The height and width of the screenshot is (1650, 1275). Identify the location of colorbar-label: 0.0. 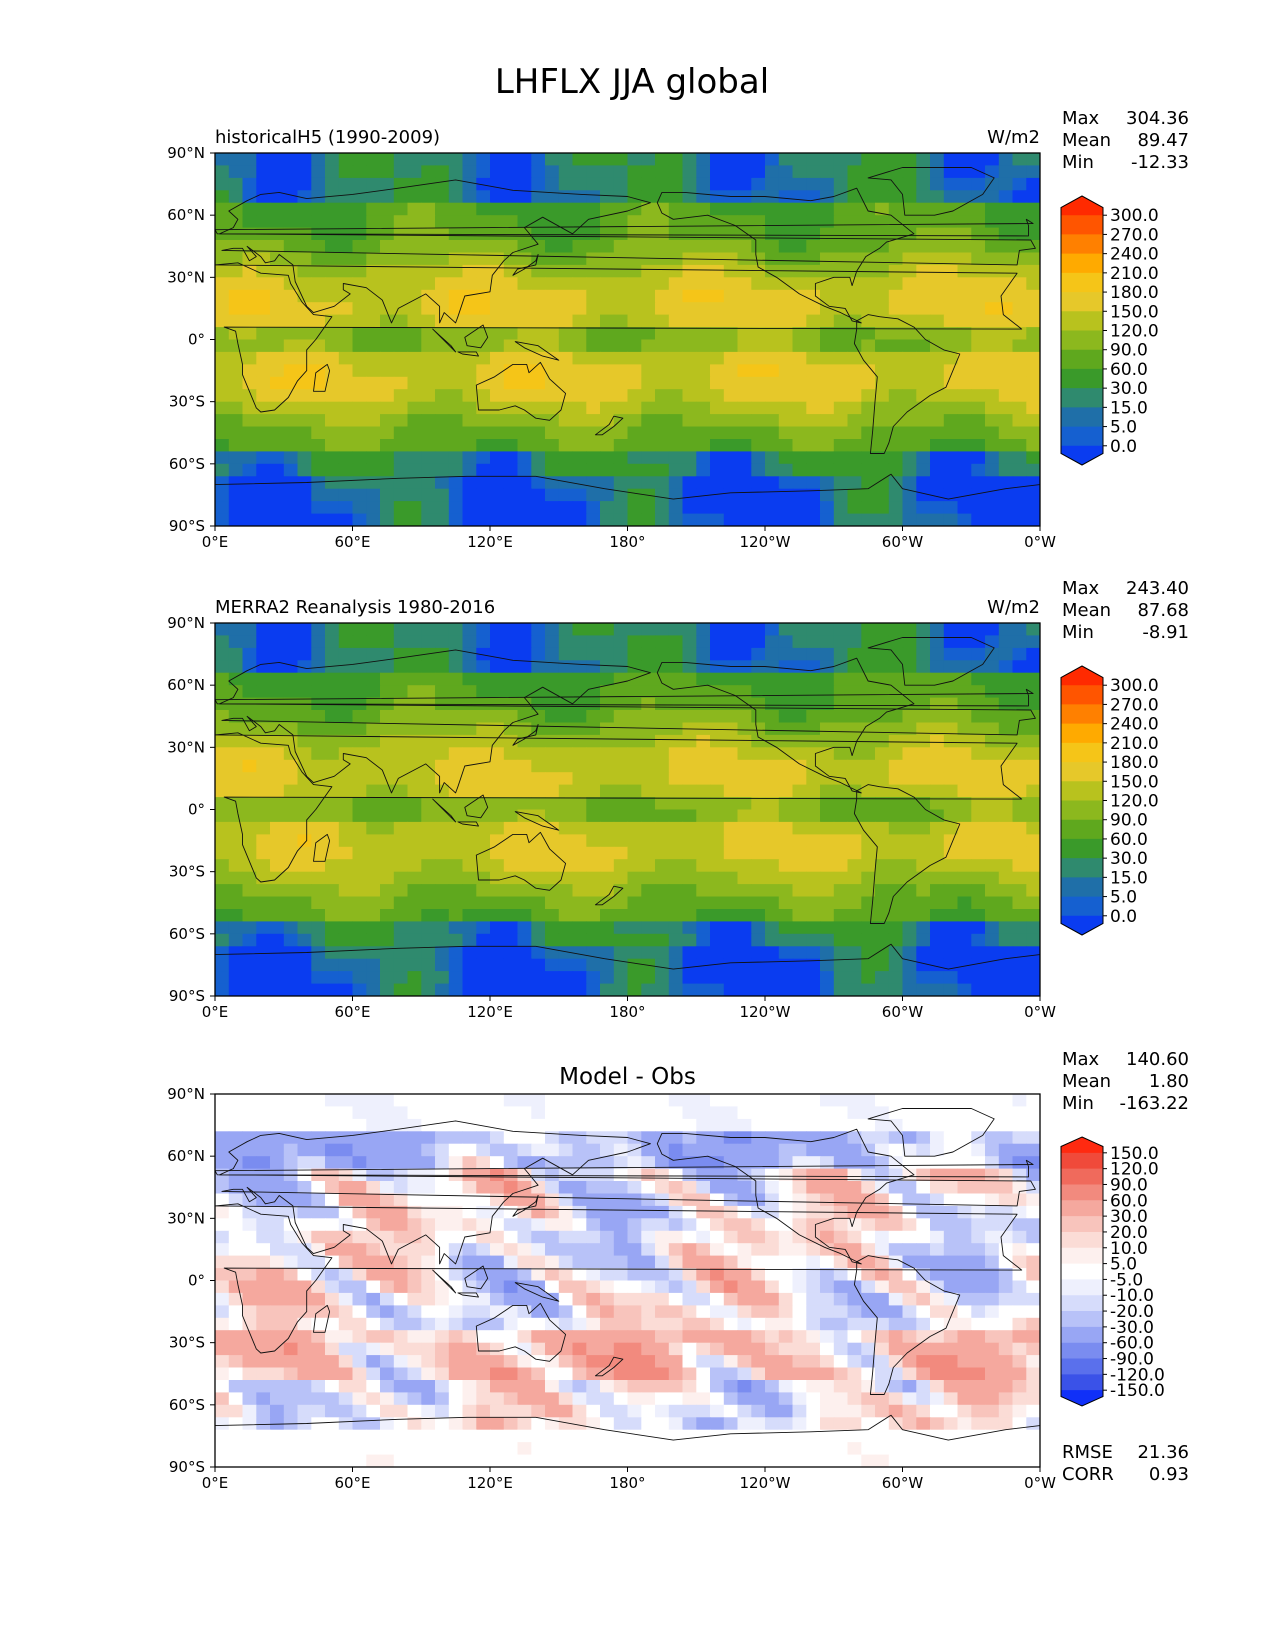
(1123, 917).